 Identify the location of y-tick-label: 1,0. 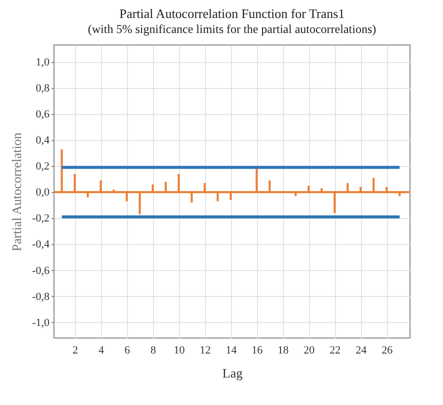
(43, 62).